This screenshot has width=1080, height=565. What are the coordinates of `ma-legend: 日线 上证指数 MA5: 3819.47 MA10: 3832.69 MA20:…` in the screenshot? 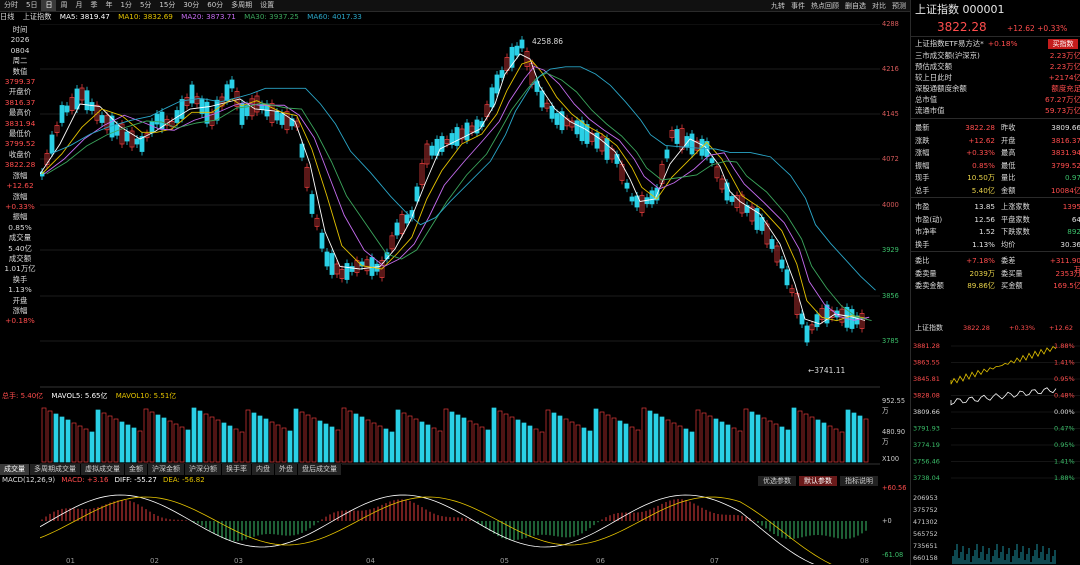 It's located at (450, 17).